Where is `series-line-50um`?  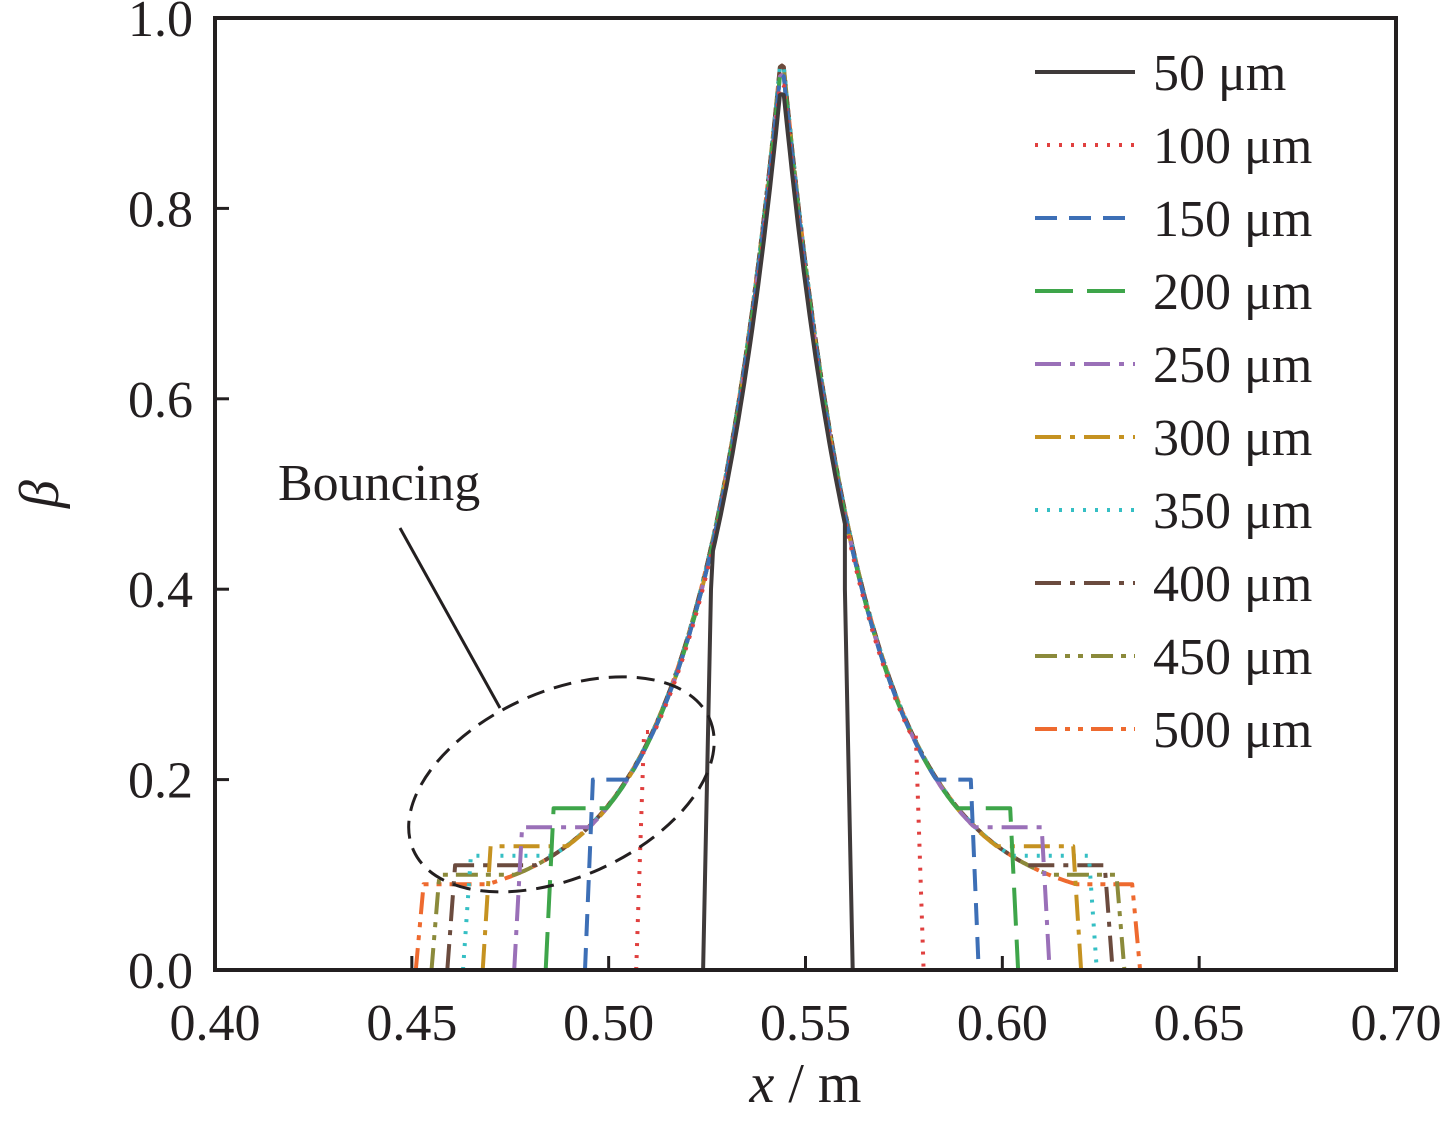 series-line-50um is located at coordinates (778, 531).